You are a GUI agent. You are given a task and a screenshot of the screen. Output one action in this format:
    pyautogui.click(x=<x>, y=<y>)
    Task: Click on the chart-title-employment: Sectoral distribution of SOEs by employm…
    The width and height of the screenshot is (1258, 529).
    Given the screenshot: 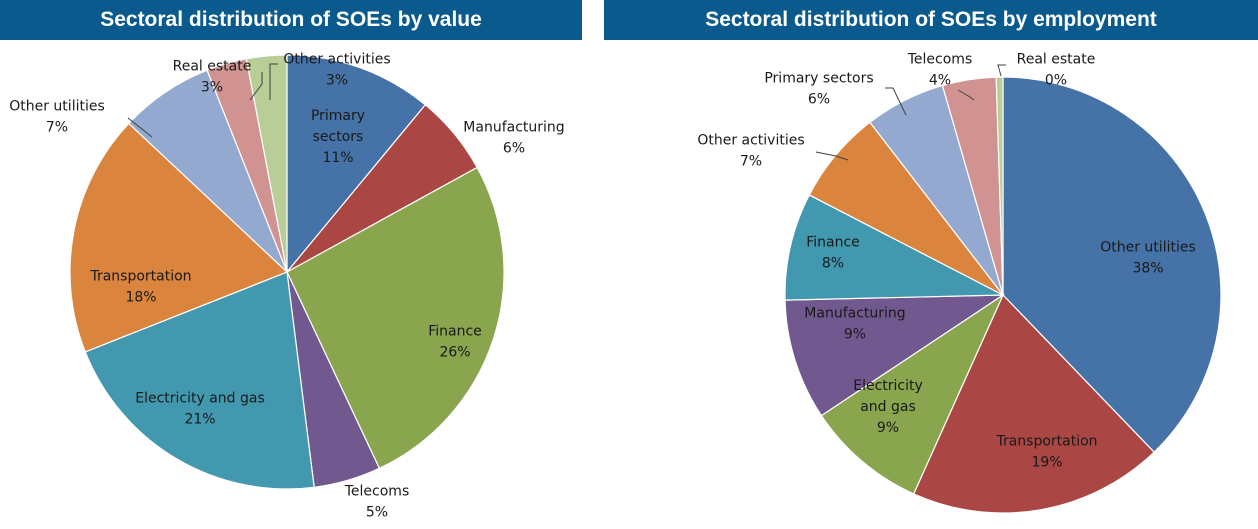 What is the action you would take?
    pyautogui.click(x=931, y=20)
    